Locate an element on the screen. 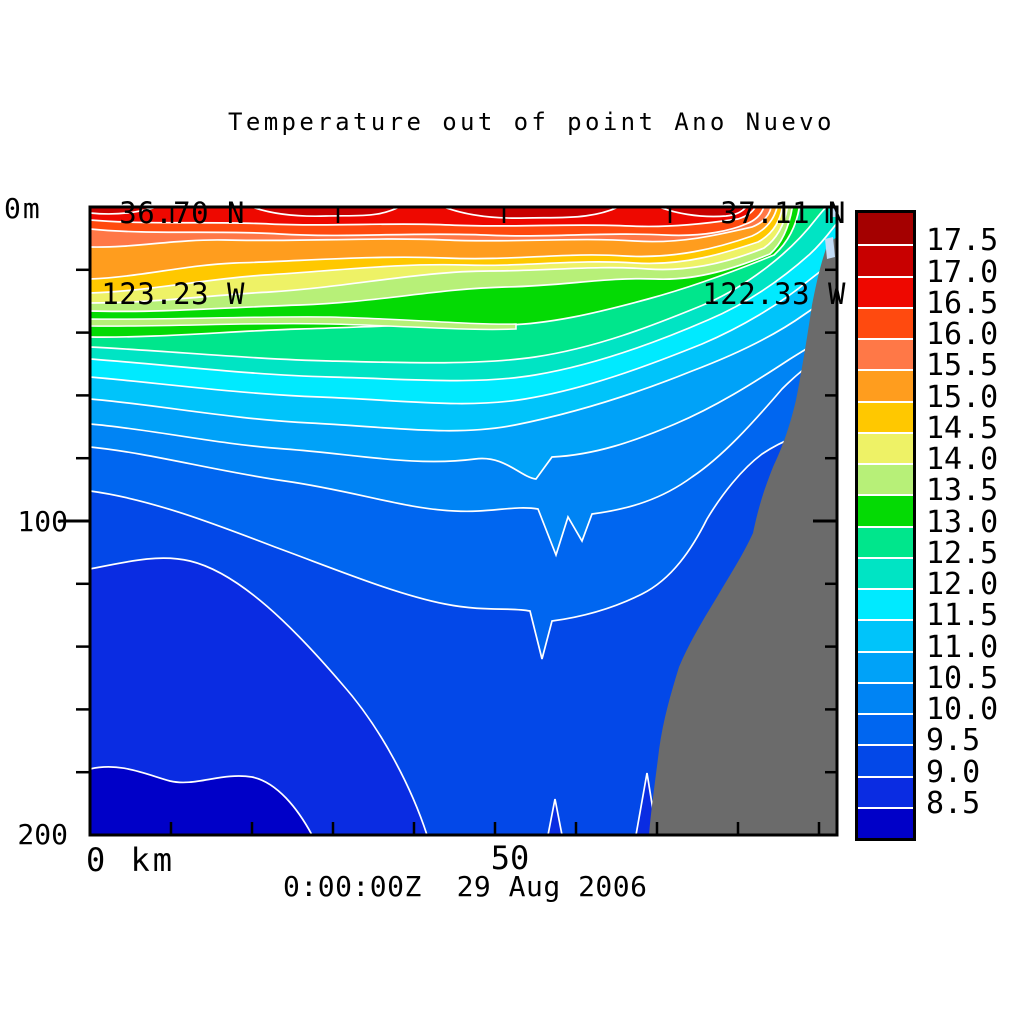 This screenshot has height=1024, width=1024. start-longitude: 123.23 W is located at coordinates (173, 294).